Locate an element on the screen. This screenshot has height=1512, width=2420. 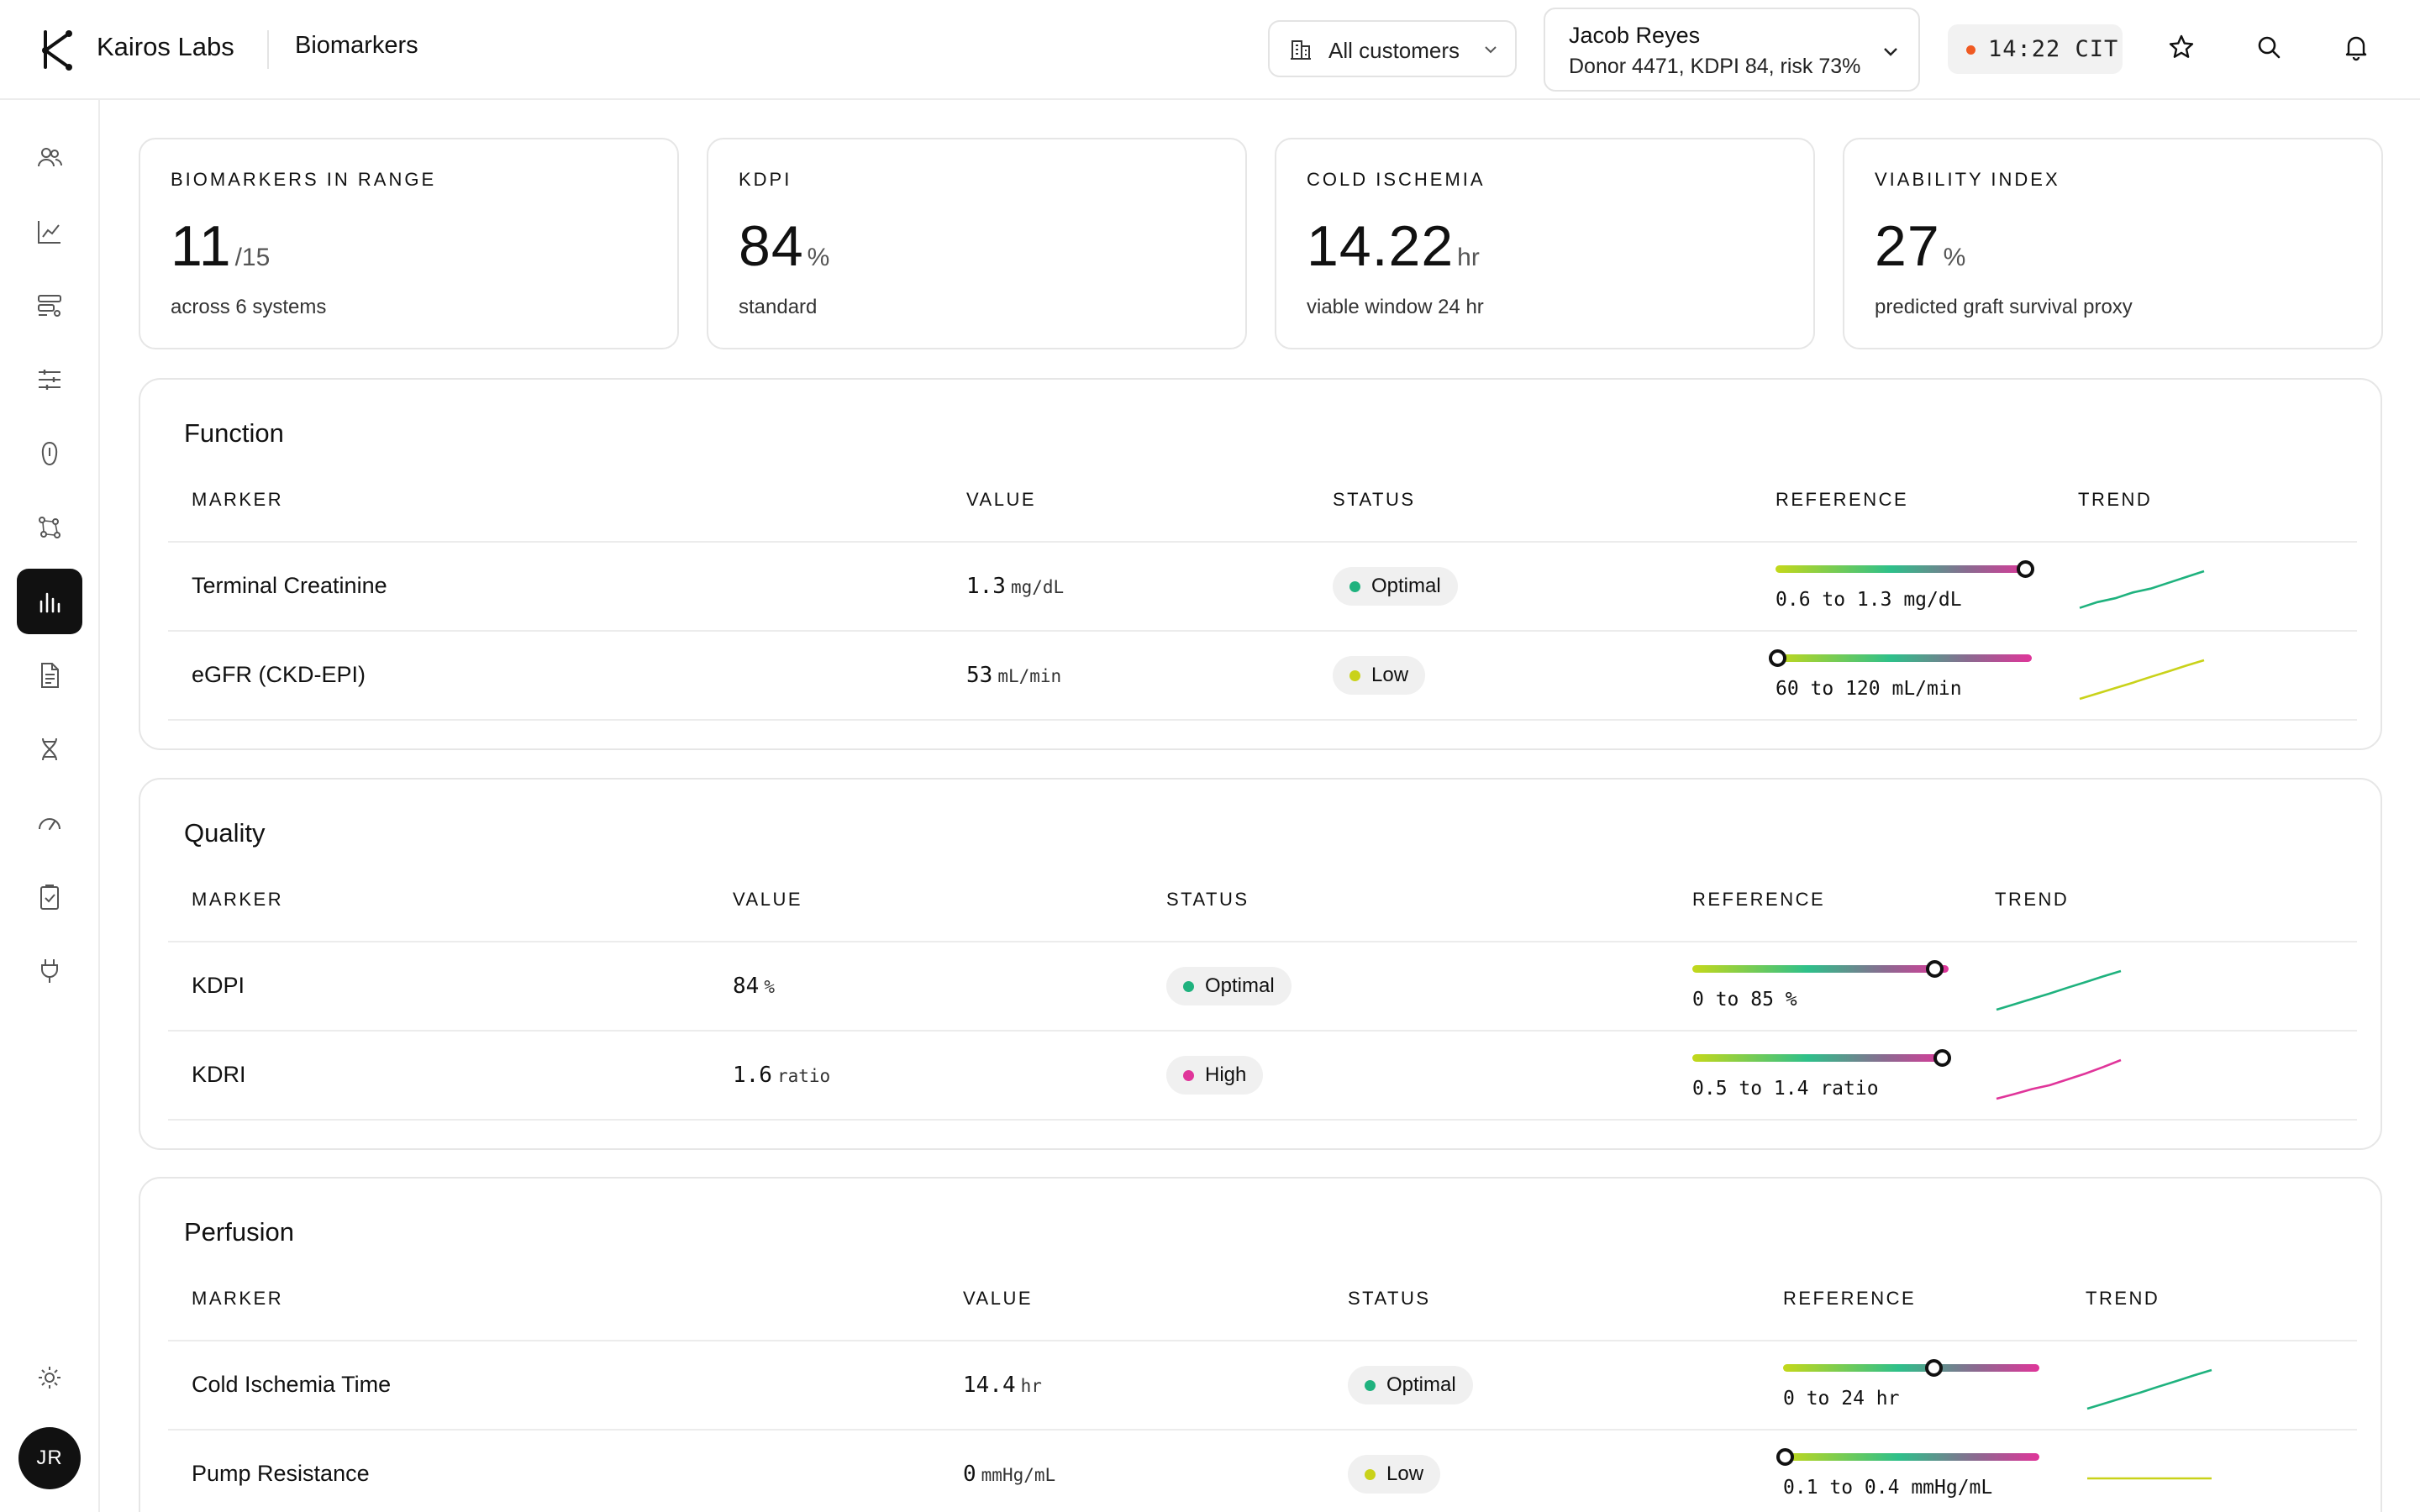
marker-name: KDRI is located at coordinates (219, 1074).